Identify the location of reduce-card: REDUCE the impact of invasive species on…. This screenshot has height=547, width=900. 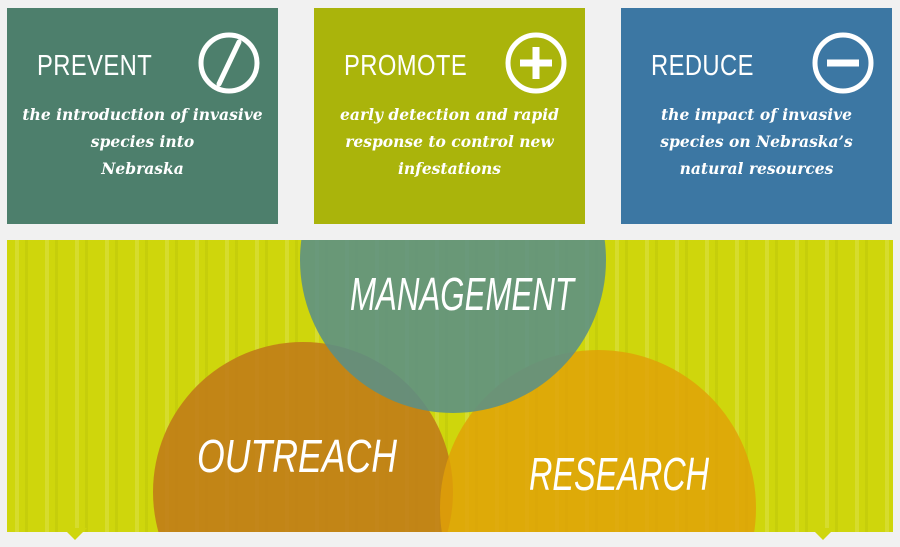
(756, 116).